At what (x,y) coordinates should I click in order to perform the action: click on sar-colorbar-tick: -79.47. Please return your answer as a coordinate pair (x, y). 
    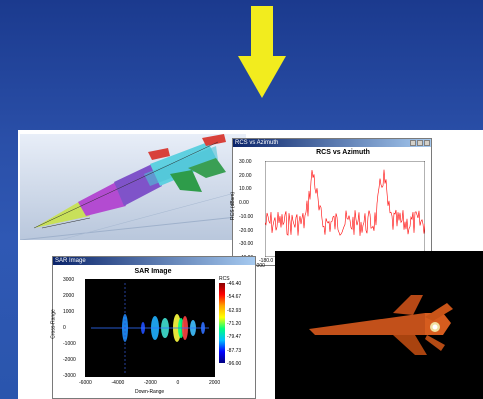
    Looking at the image, I should click on (234, 337).